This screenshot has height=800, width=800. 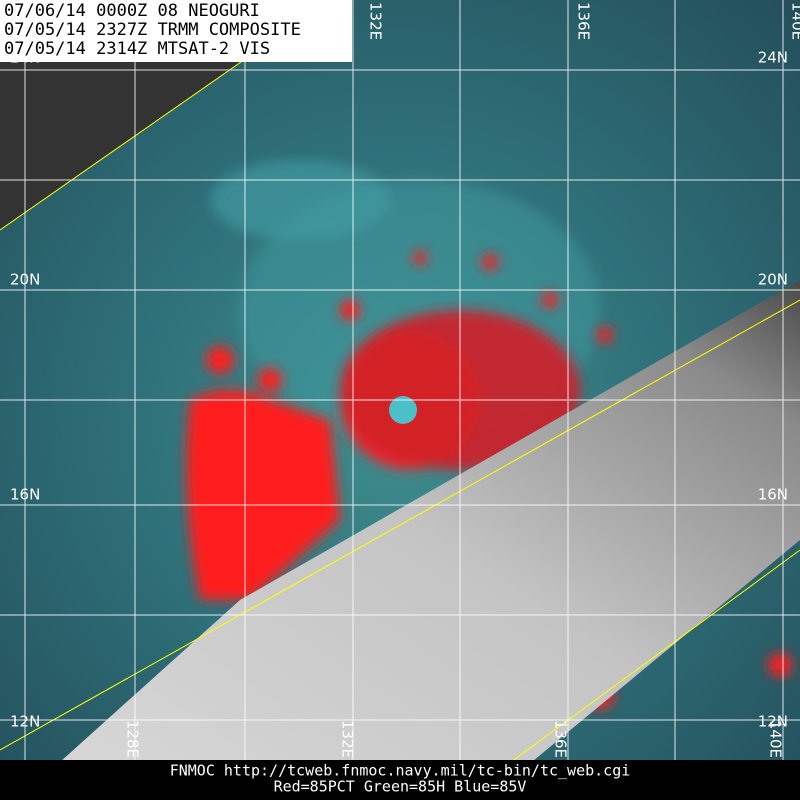 What do you see at coordinates (773, 58) in the screenshot?
I see `lat-label: 24N` at bounding box center [773, 58].